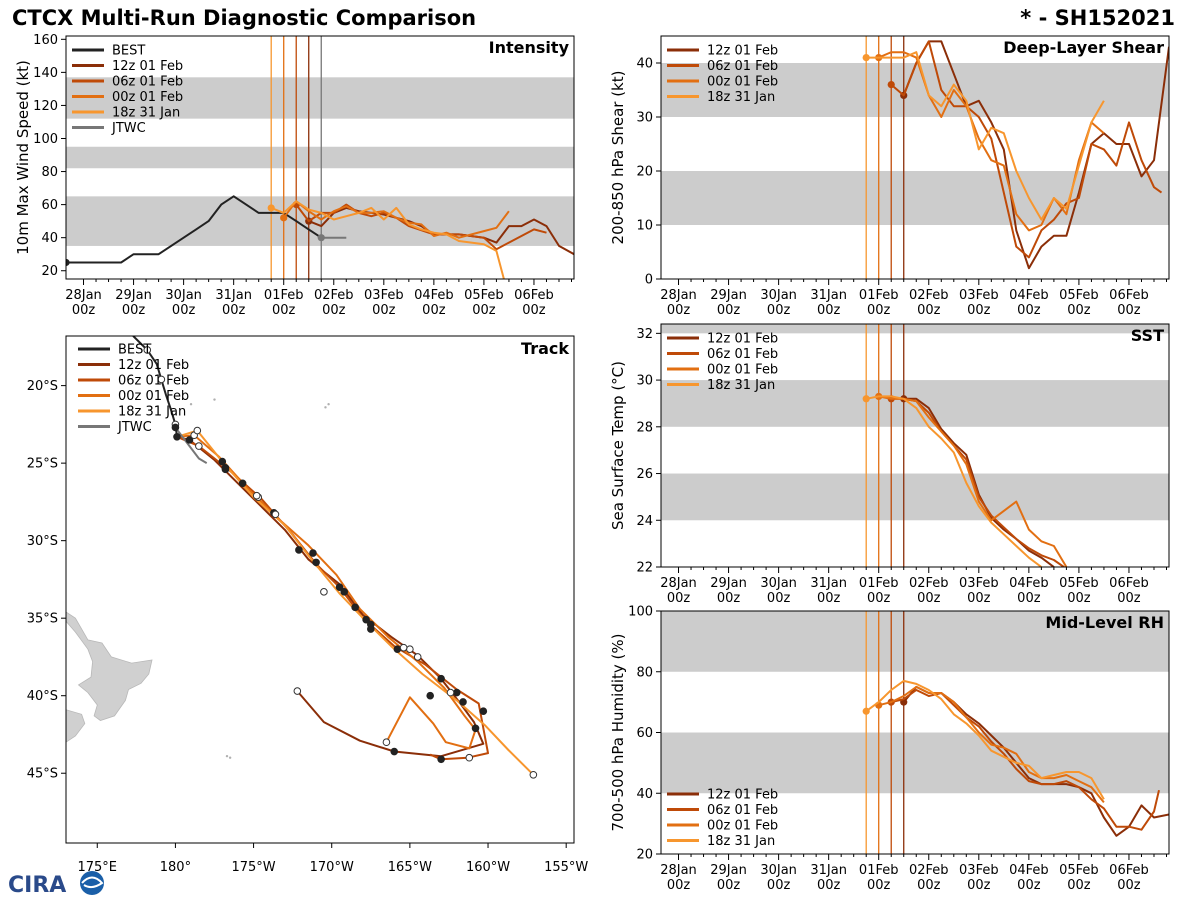 The height and width of the screenshot is (900, 1200). I want to click on panel-title: Intensity, so click(529, 47).